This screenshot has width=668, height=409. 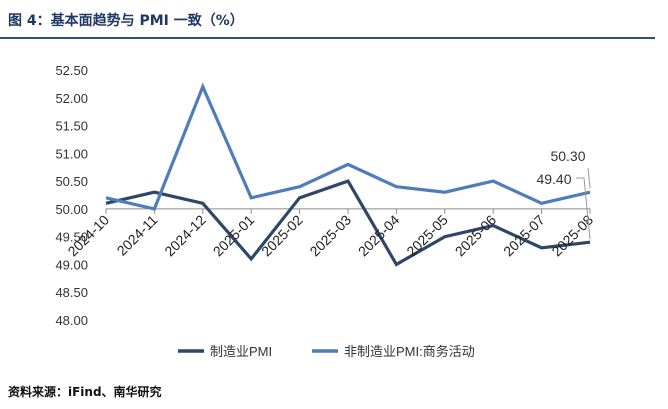 I want to click on data-label: 49.40, so click(x=553, y=179).